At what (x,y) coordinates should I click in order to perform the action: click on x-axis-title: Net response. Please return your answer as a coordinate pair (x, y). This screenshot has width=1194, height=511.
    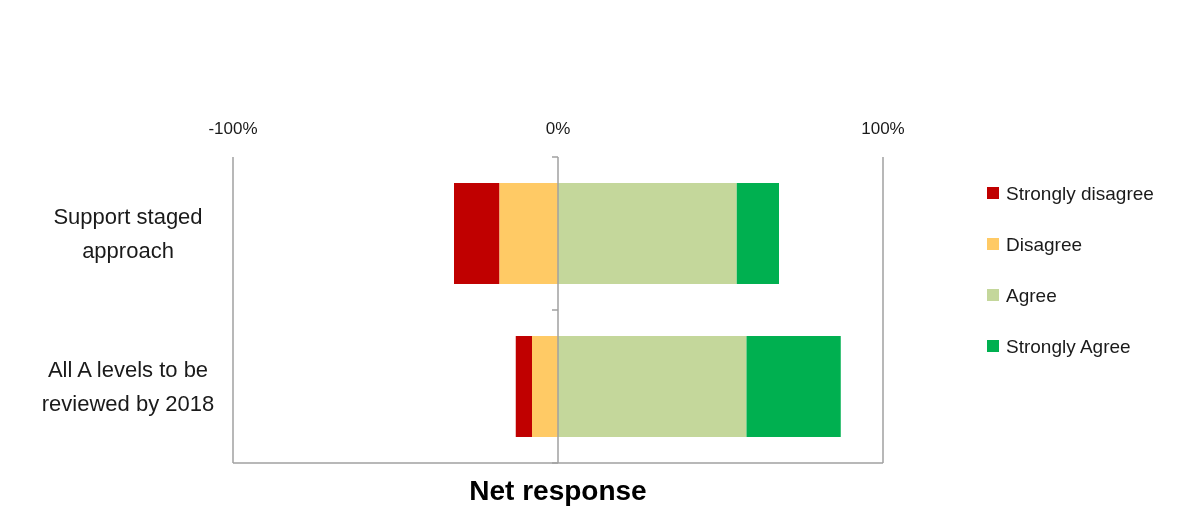
    Looking at the image, I should click on (558, 490).